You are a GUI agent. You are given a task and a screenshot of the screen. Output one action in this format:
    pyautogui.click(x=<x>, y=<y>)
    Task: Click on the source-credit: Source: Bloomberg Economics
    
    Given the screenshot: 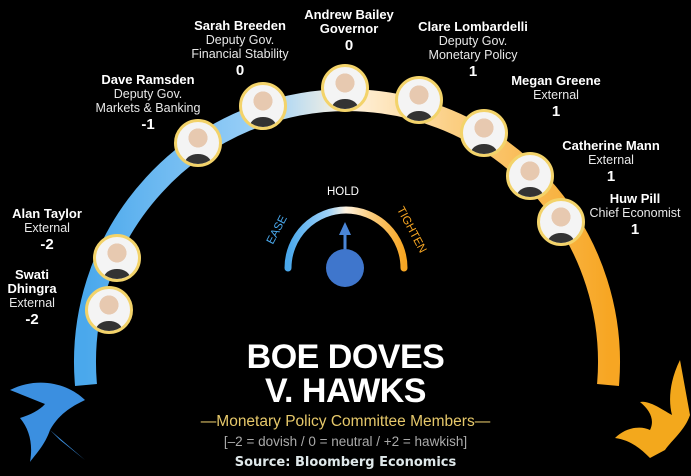 What is the action you would take?
    pyautogui.click(x=345, y=462)
    